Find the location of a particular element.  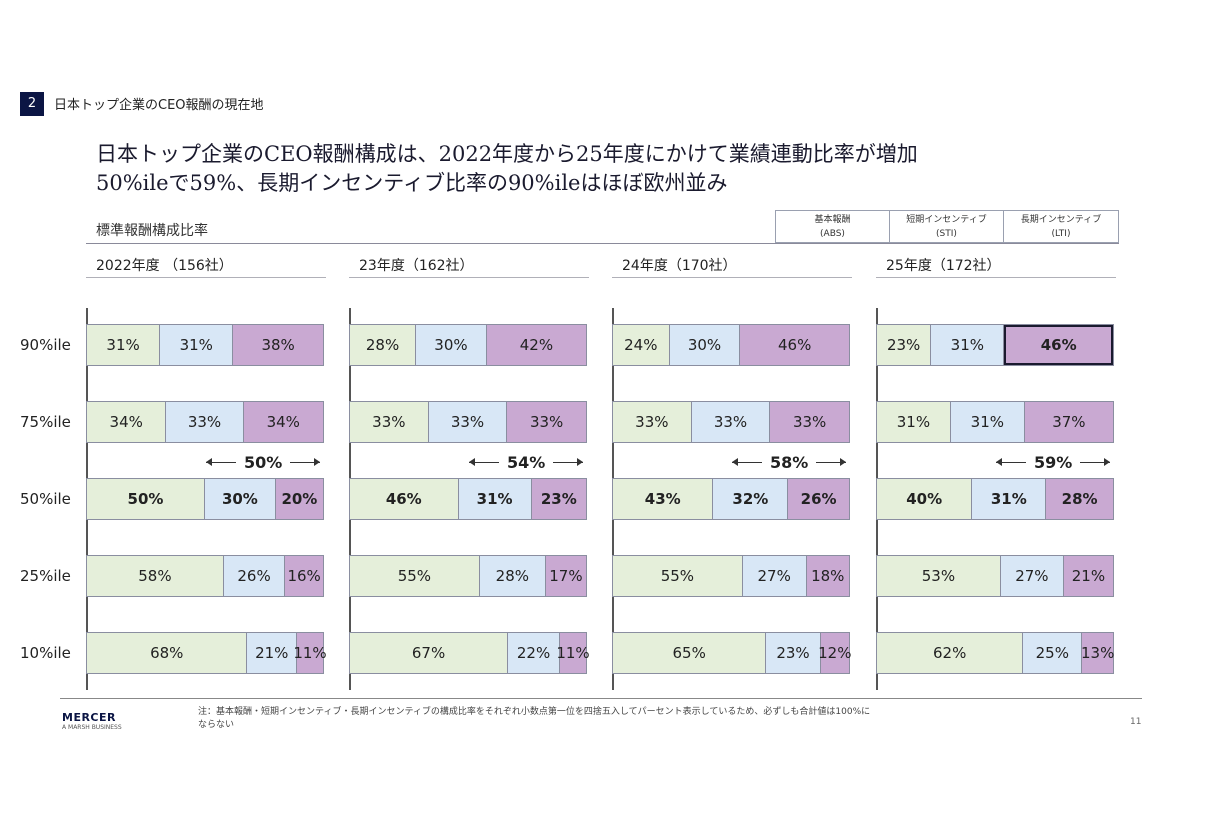

stacked-bar: 43% 32% 26% is located at coordinates (731, 499).